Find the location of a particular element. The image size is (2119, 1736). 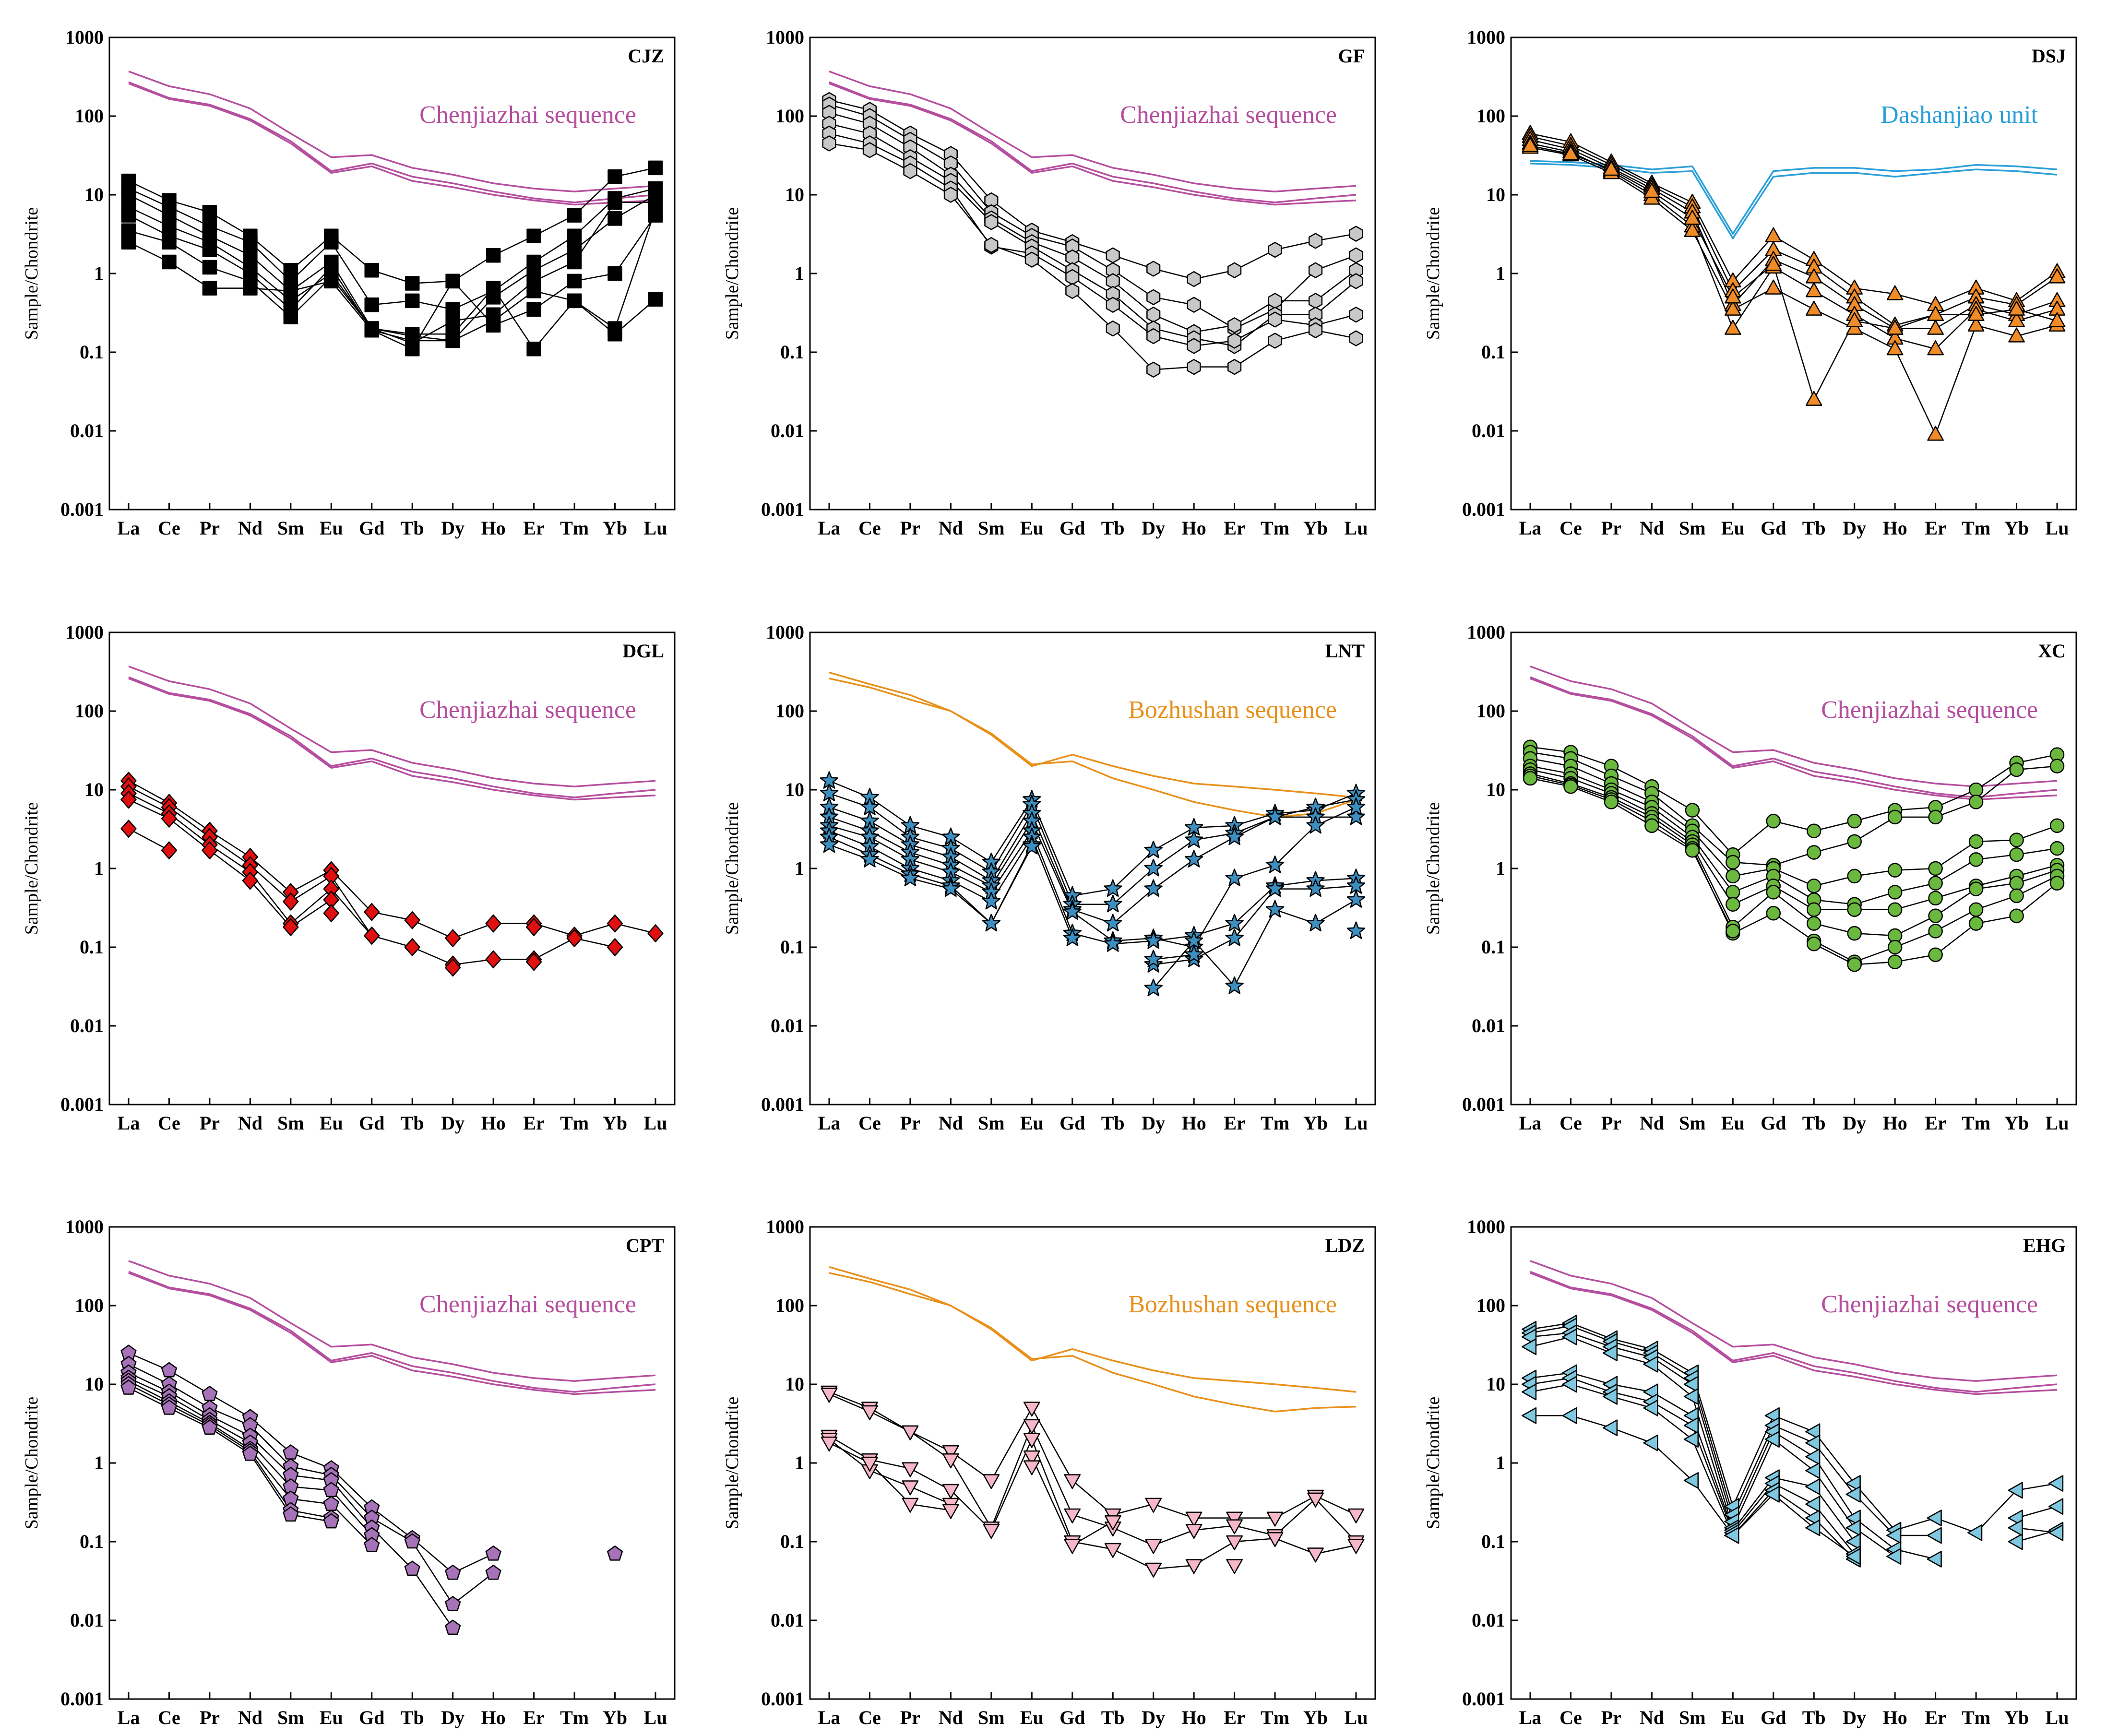

x-tick-label: Gd is located at coordinates (371, 528).